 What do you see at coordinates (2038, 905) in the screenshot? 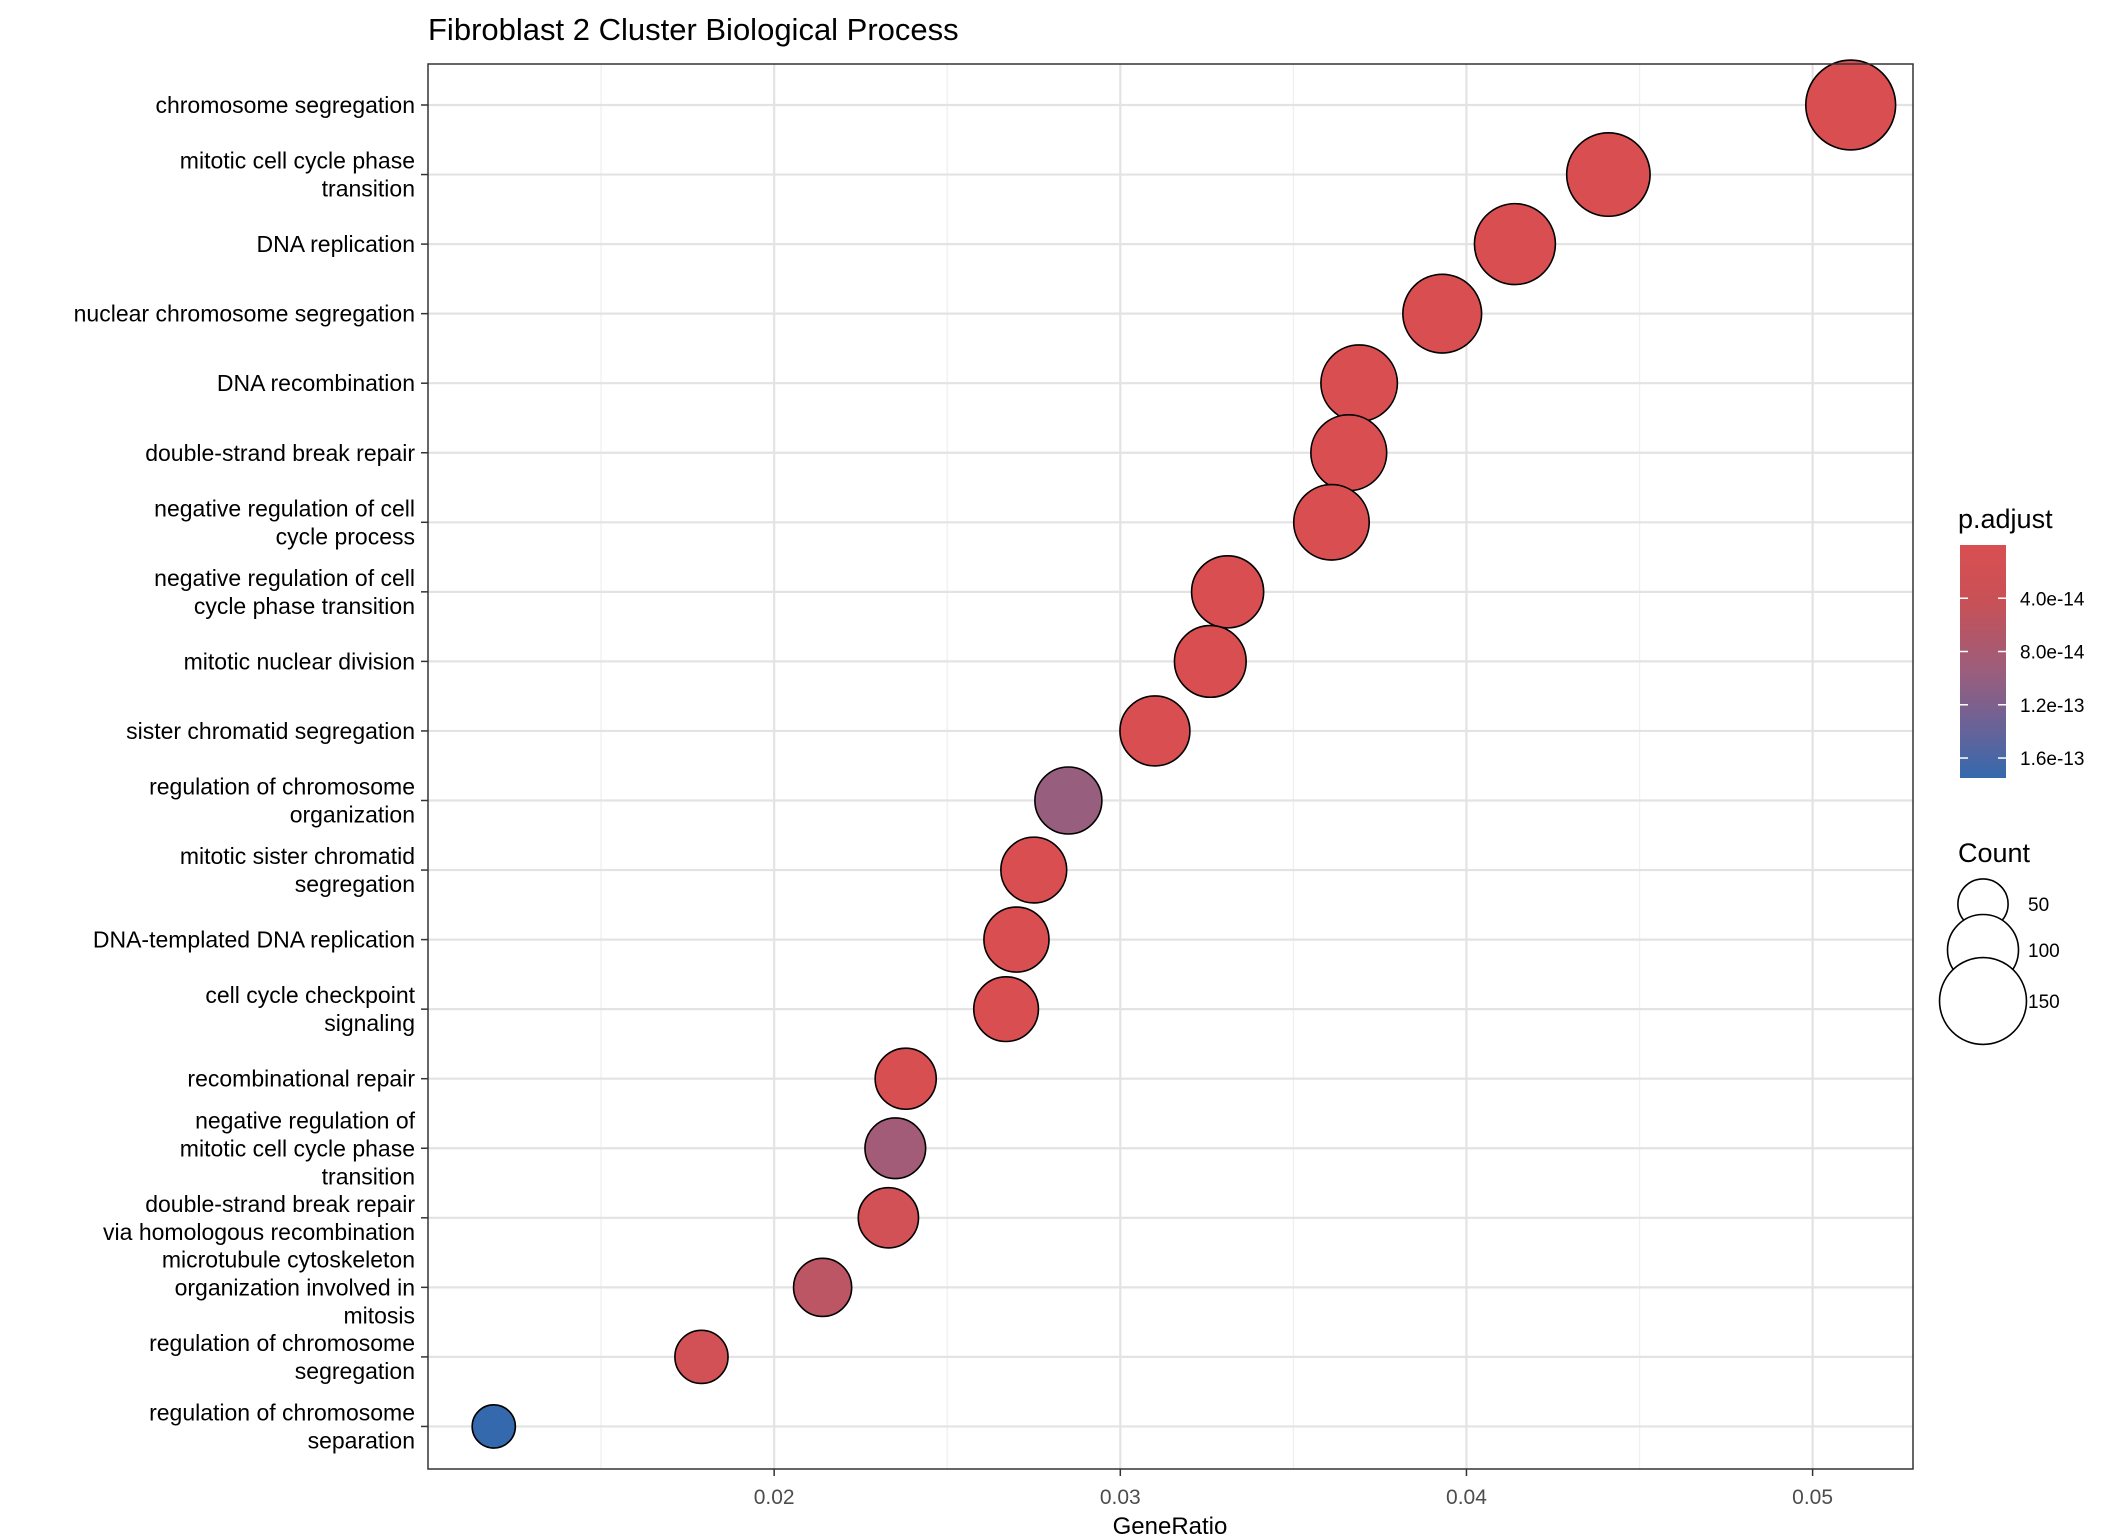
I see `size-legend-label: 50` at bounding box center [2038, 905].